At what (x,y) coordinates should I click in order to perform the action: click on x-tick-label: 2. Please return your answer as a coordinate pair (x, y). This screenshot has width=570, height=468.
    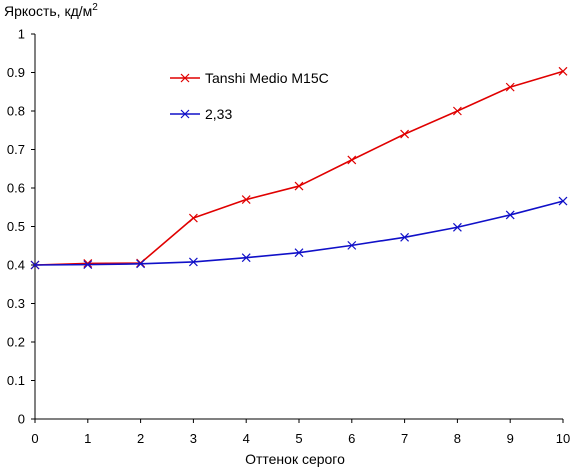
    Looking at the image, I should click on (140, 438).